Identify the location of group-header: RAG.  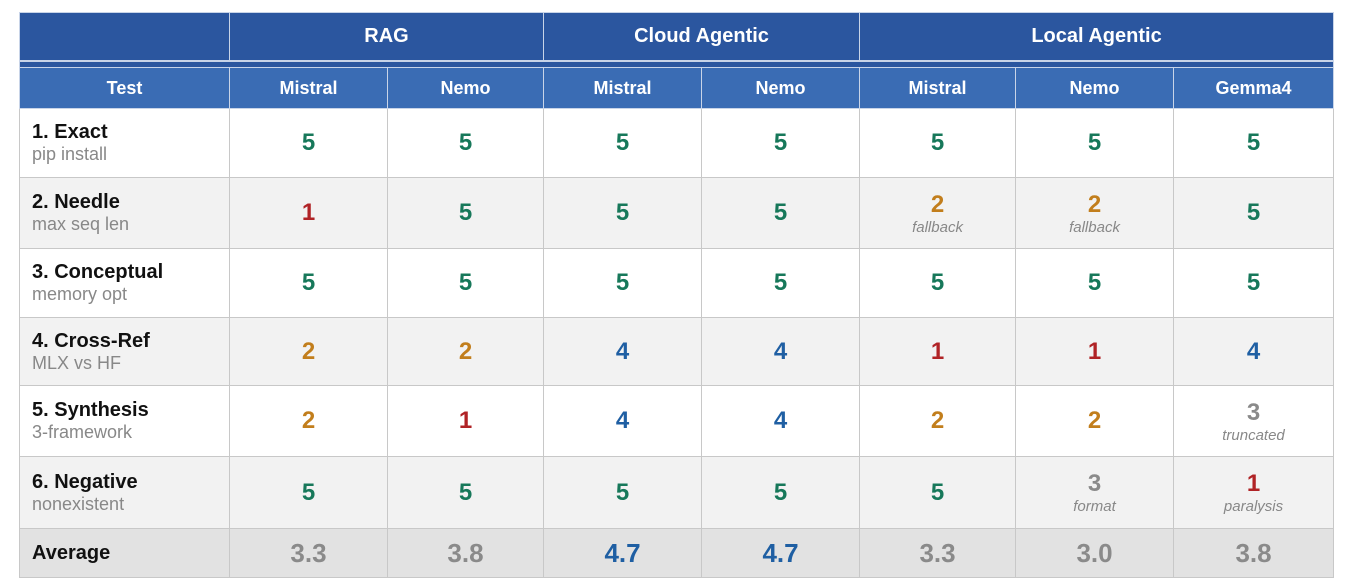
(386, 37).